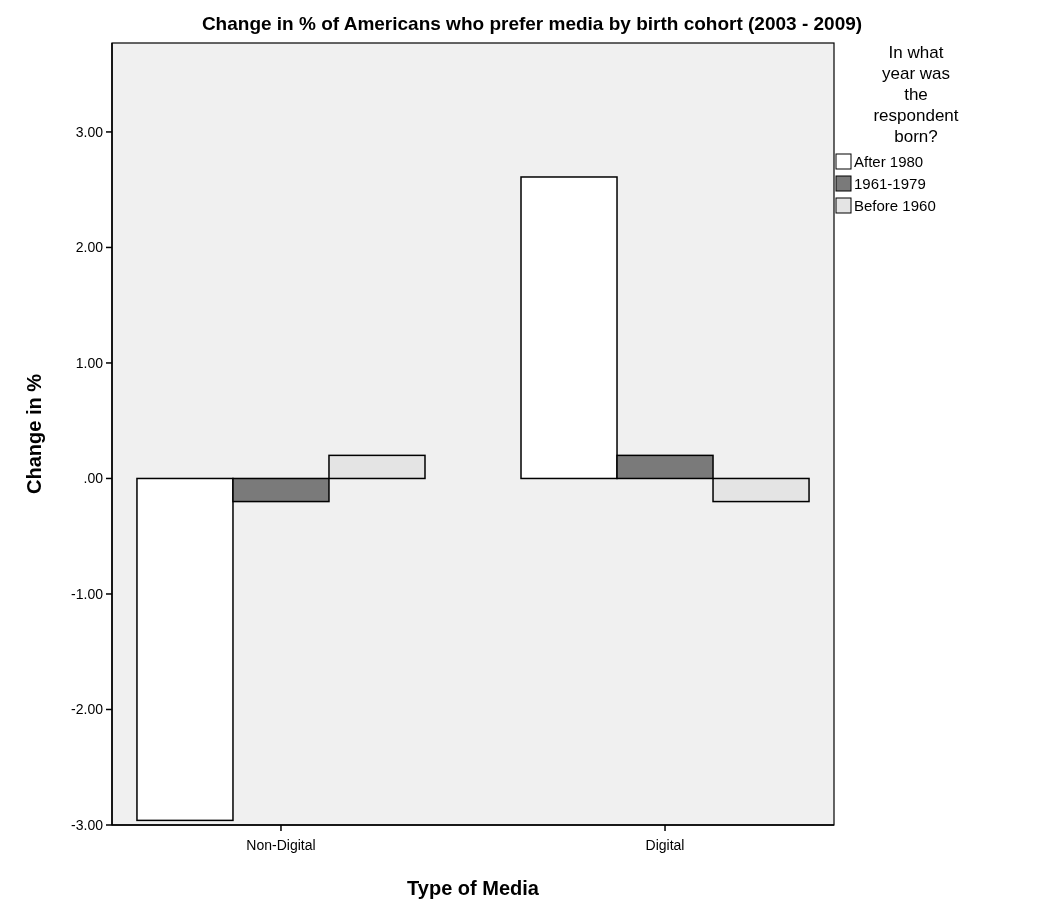  I want to click on legend-label: After 1980, so click(889, 161).